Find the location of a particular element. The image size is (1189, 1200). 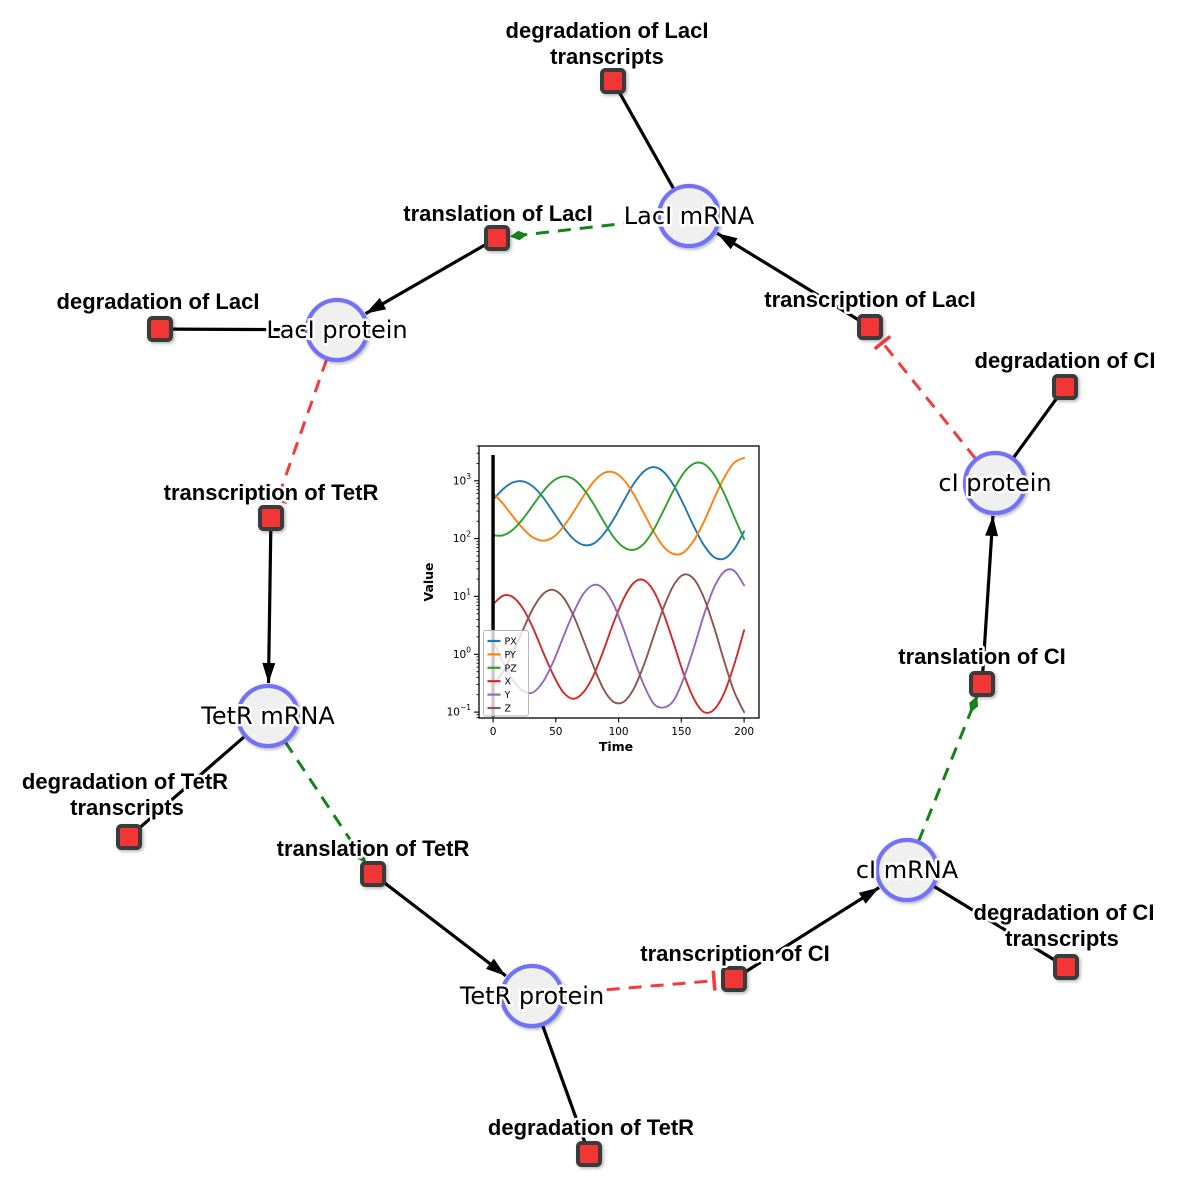

edge-consumption-laci_protein-deg_laci is located at coordinates (239, 329).